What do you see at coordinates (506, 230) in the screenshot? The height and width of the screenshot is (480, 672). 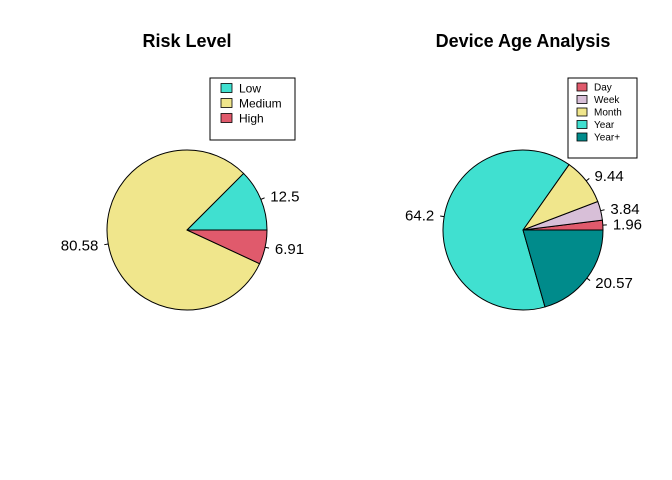 I see `pie-slice-year` at bounding box center [506, 230].